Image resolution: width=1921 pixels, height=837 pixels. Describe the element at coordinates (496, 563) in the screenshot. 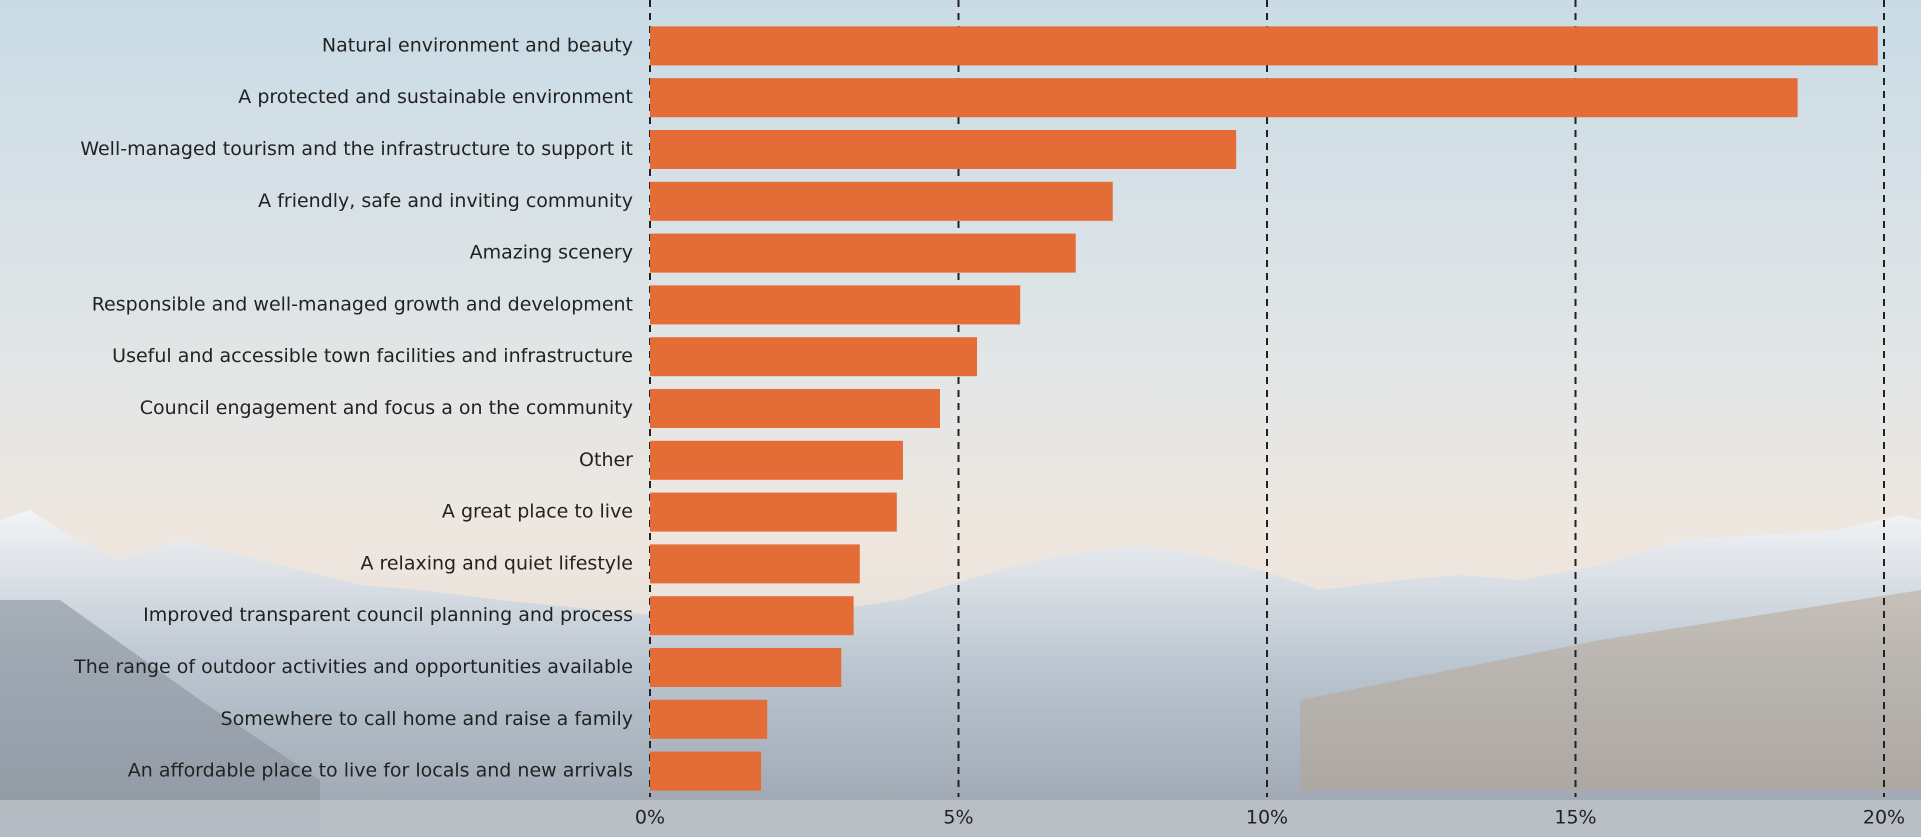

I see `category-label: A relaxing and quiet lifestyle` at that location.